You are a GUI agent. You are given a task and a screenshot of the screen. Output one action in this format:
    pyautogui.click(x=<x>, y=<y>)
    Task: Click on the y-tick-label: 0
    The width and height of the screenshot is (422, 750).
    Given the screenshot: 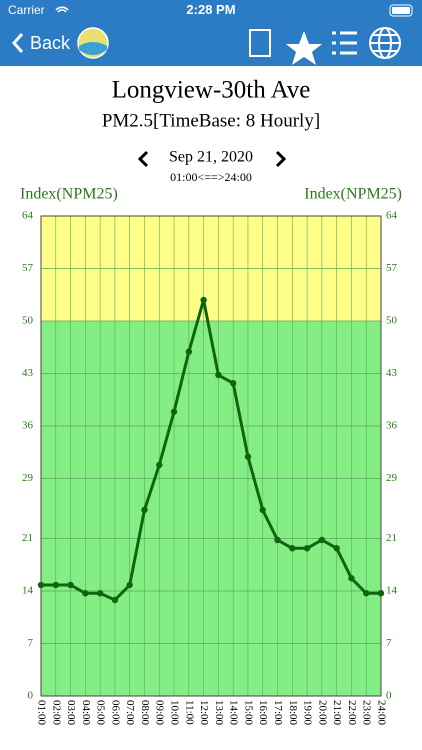 What is the action you would take?
    pyautogui.click(x=31, y=696)
    